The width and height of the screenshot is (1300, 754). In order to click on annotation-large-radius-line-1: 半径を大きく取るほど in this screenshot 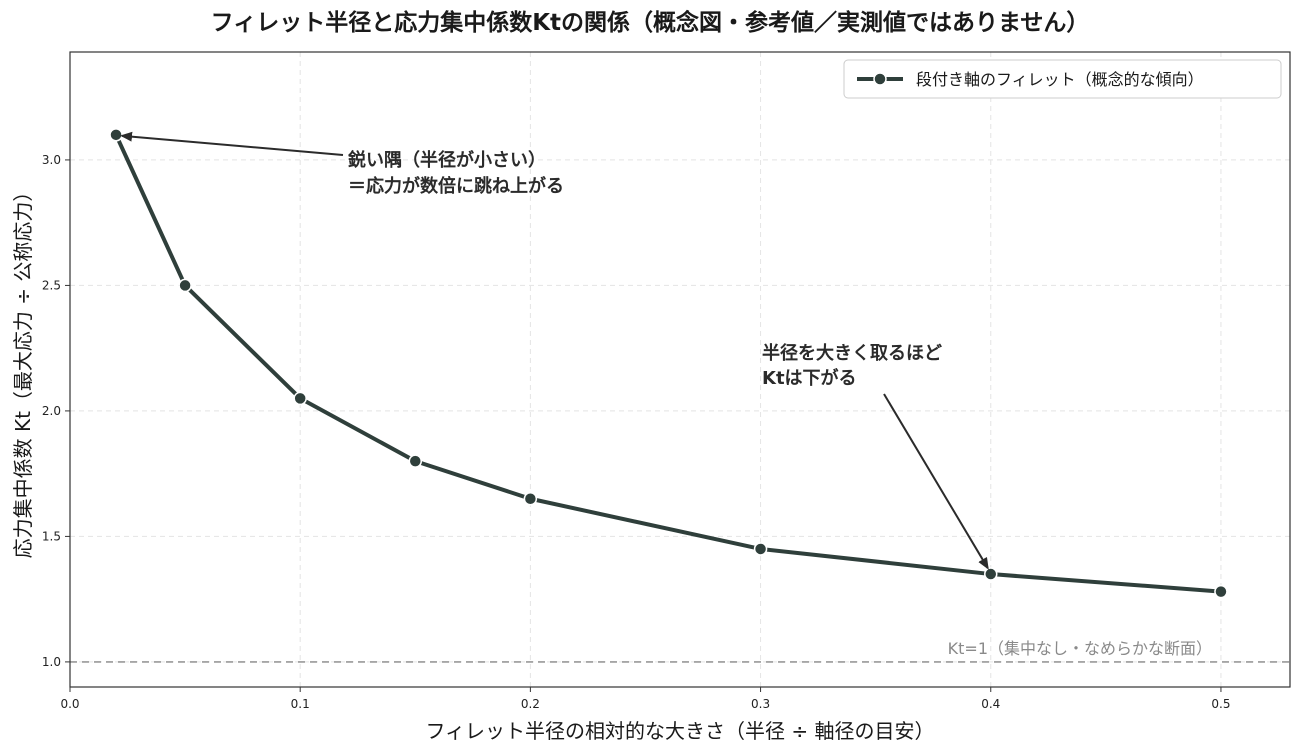, I will do `click(852, 353)`.